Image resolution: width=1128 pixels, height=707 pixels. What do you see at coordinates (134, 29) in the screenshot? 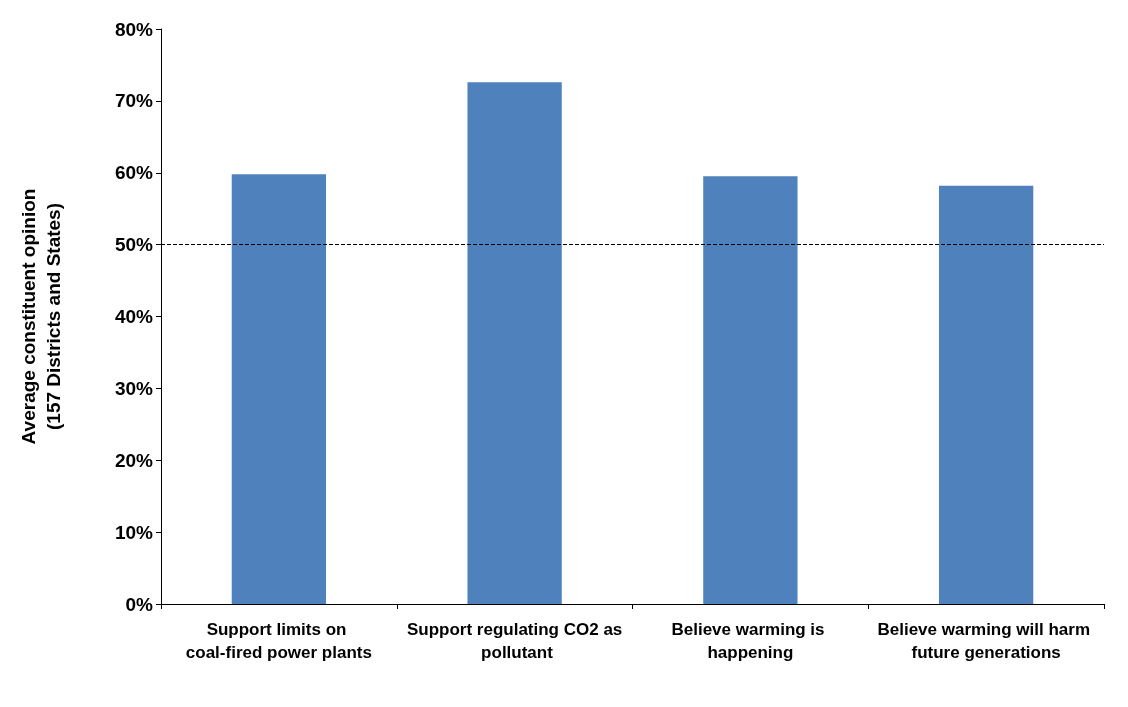
I see `y-tick-label: 80%` at bounding box center [134, 29].